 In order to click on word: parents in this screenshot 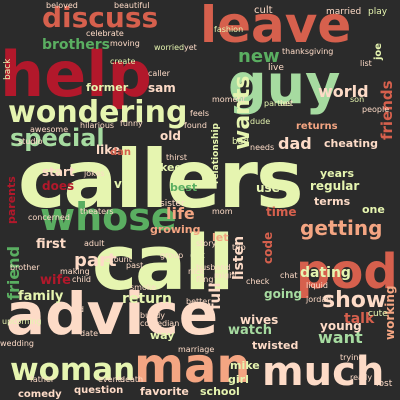, I will do `click(11, 200)`.